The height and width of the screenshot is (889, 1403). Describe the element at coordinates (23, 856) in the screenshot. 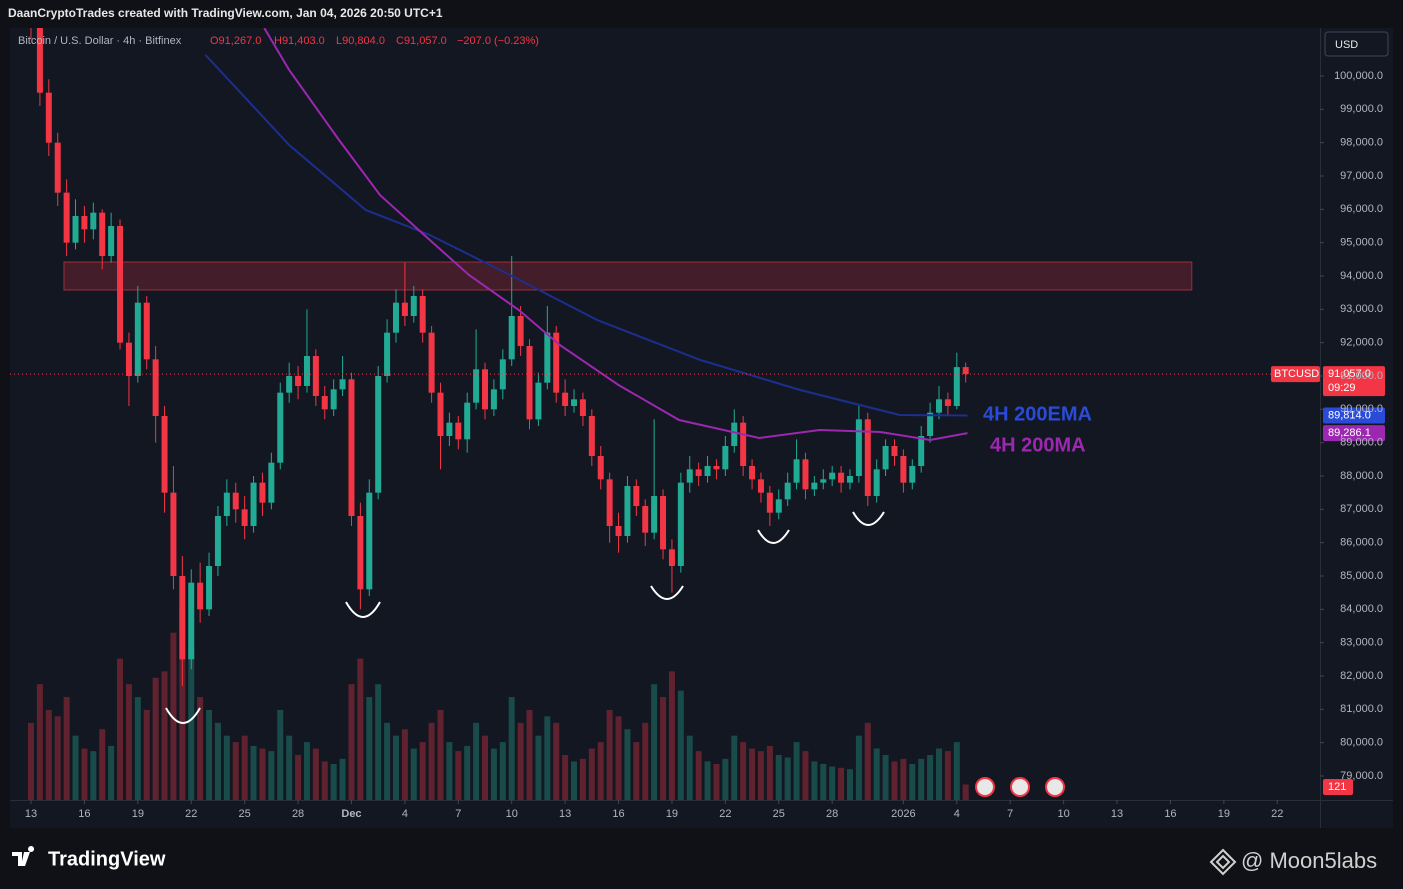

I see `brand-logo` at that location.